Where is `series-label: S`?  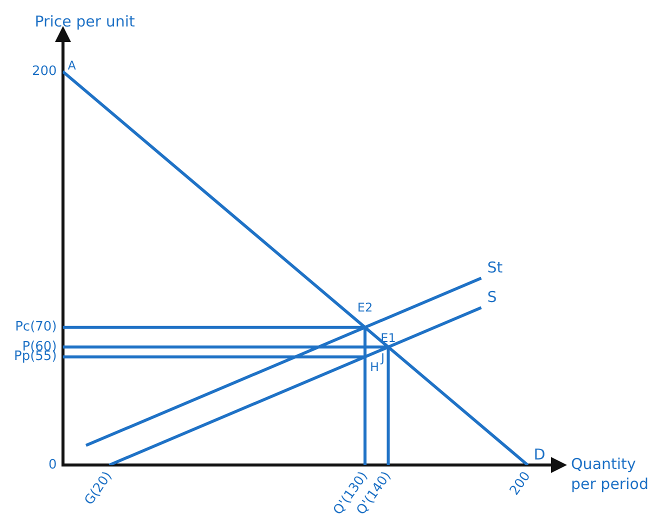
series-label: S is located at coordinates (492, 297).